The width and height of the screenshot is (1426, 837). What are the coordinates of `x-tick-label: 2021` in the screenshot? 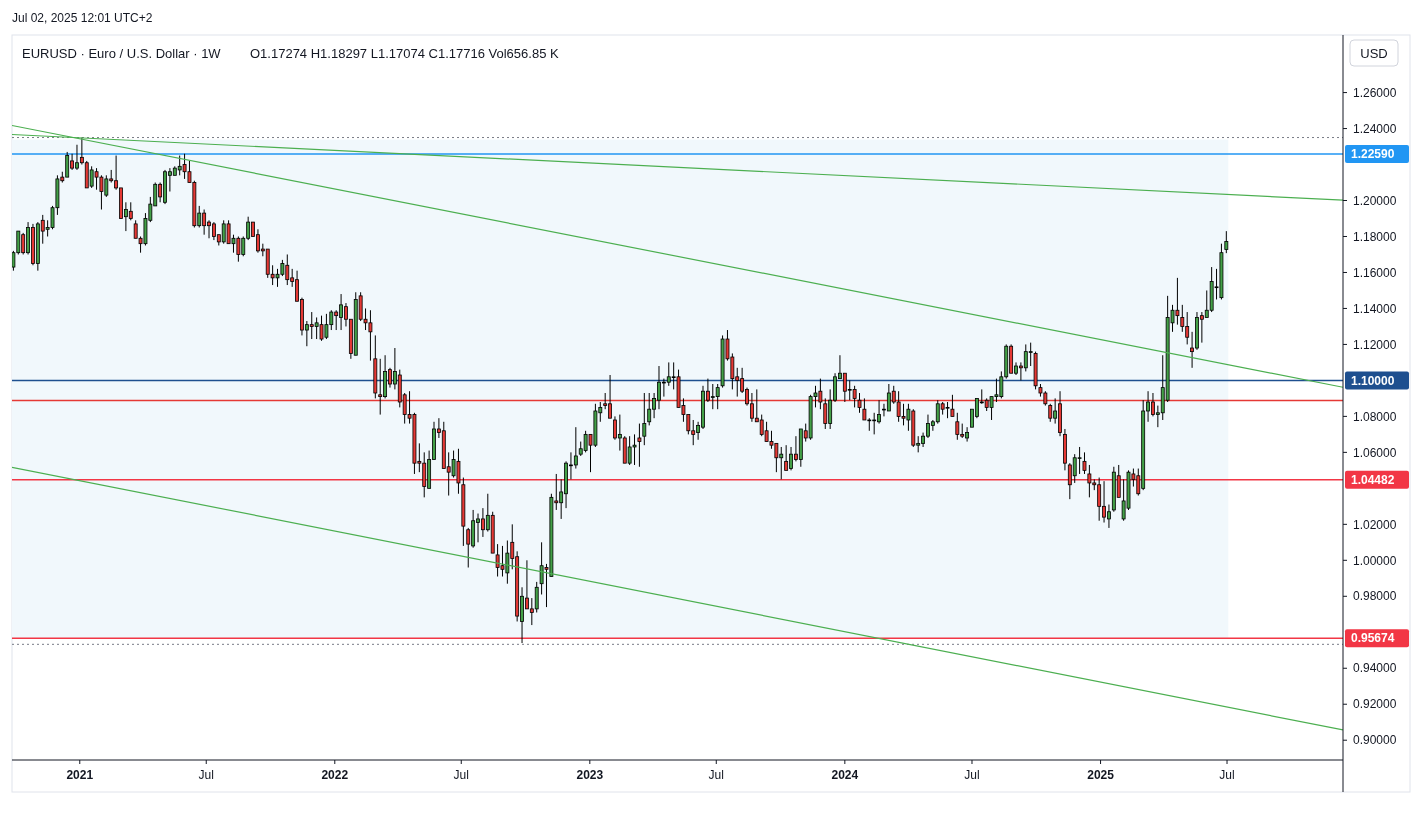 It's located at (80, 775).